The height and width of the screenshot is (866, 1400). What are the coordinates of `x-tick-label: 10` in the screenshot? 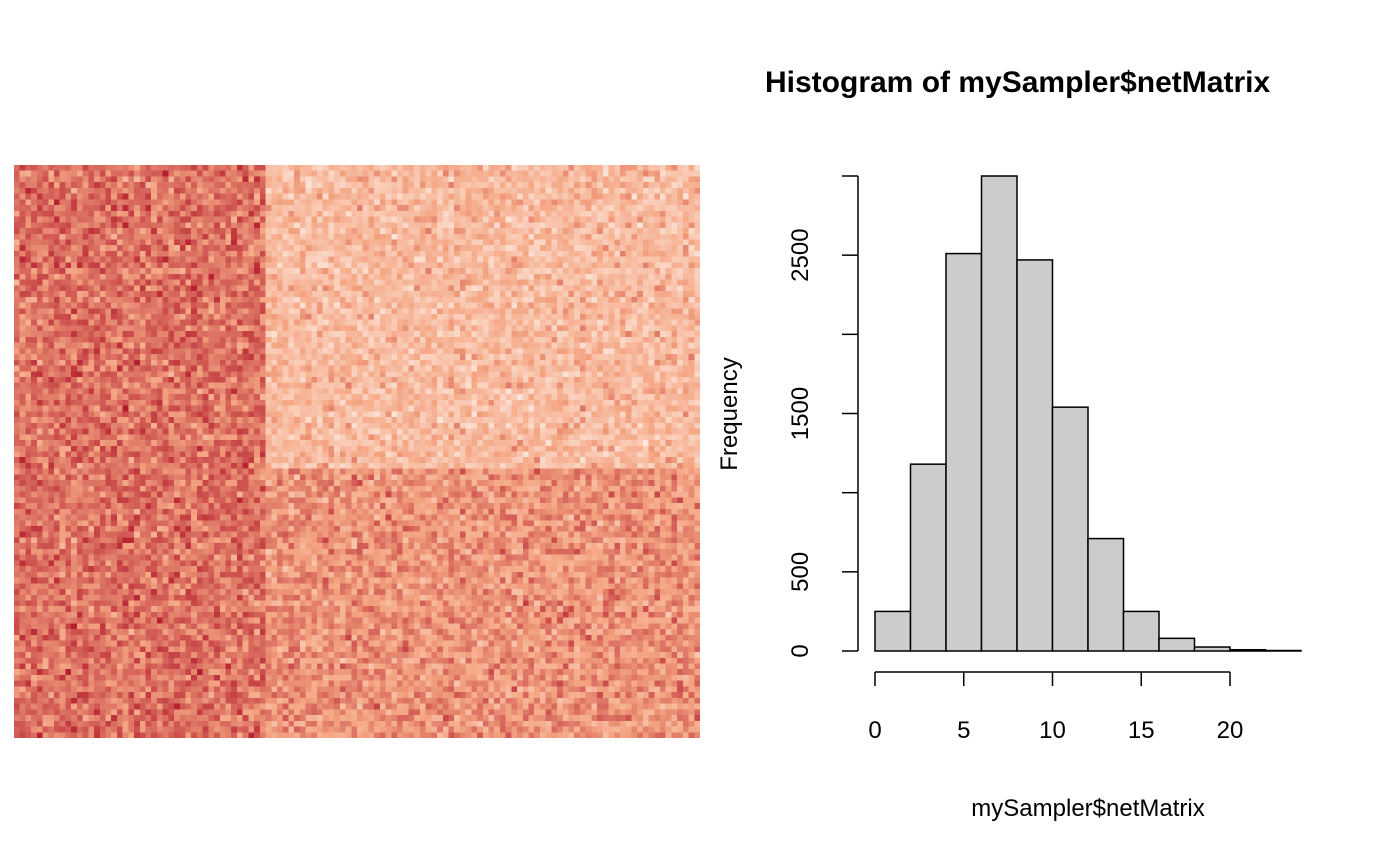 It's located at (1052, 730).